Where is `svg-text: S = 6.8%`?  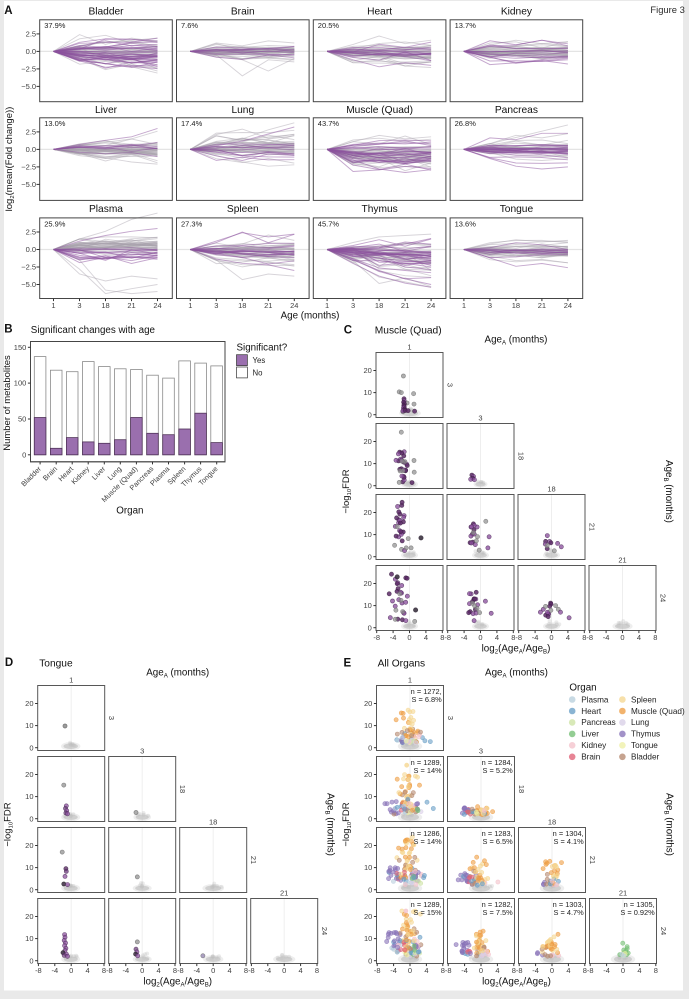 svg-text: S = 6.8% is located at coordinates (426, 699).